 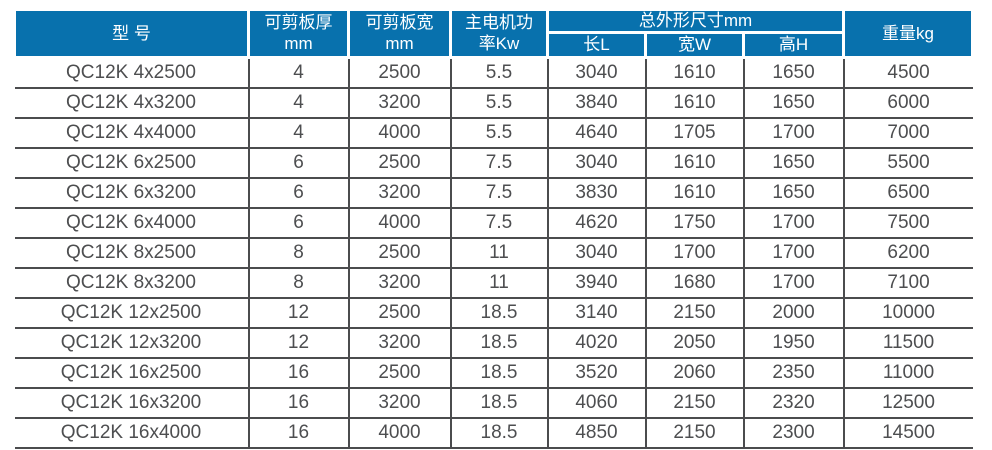 What do you see at coordinates (499, 43) in the screenshot?
I see `header-power-line2: 率Kw` at bounding box center [499, 43].